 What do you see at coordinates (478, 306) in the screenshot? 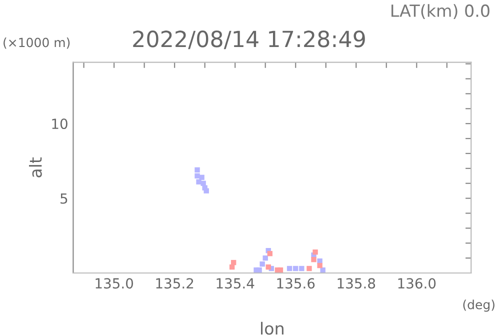
I see `text: (deg)` at bounding box center [478, 306].